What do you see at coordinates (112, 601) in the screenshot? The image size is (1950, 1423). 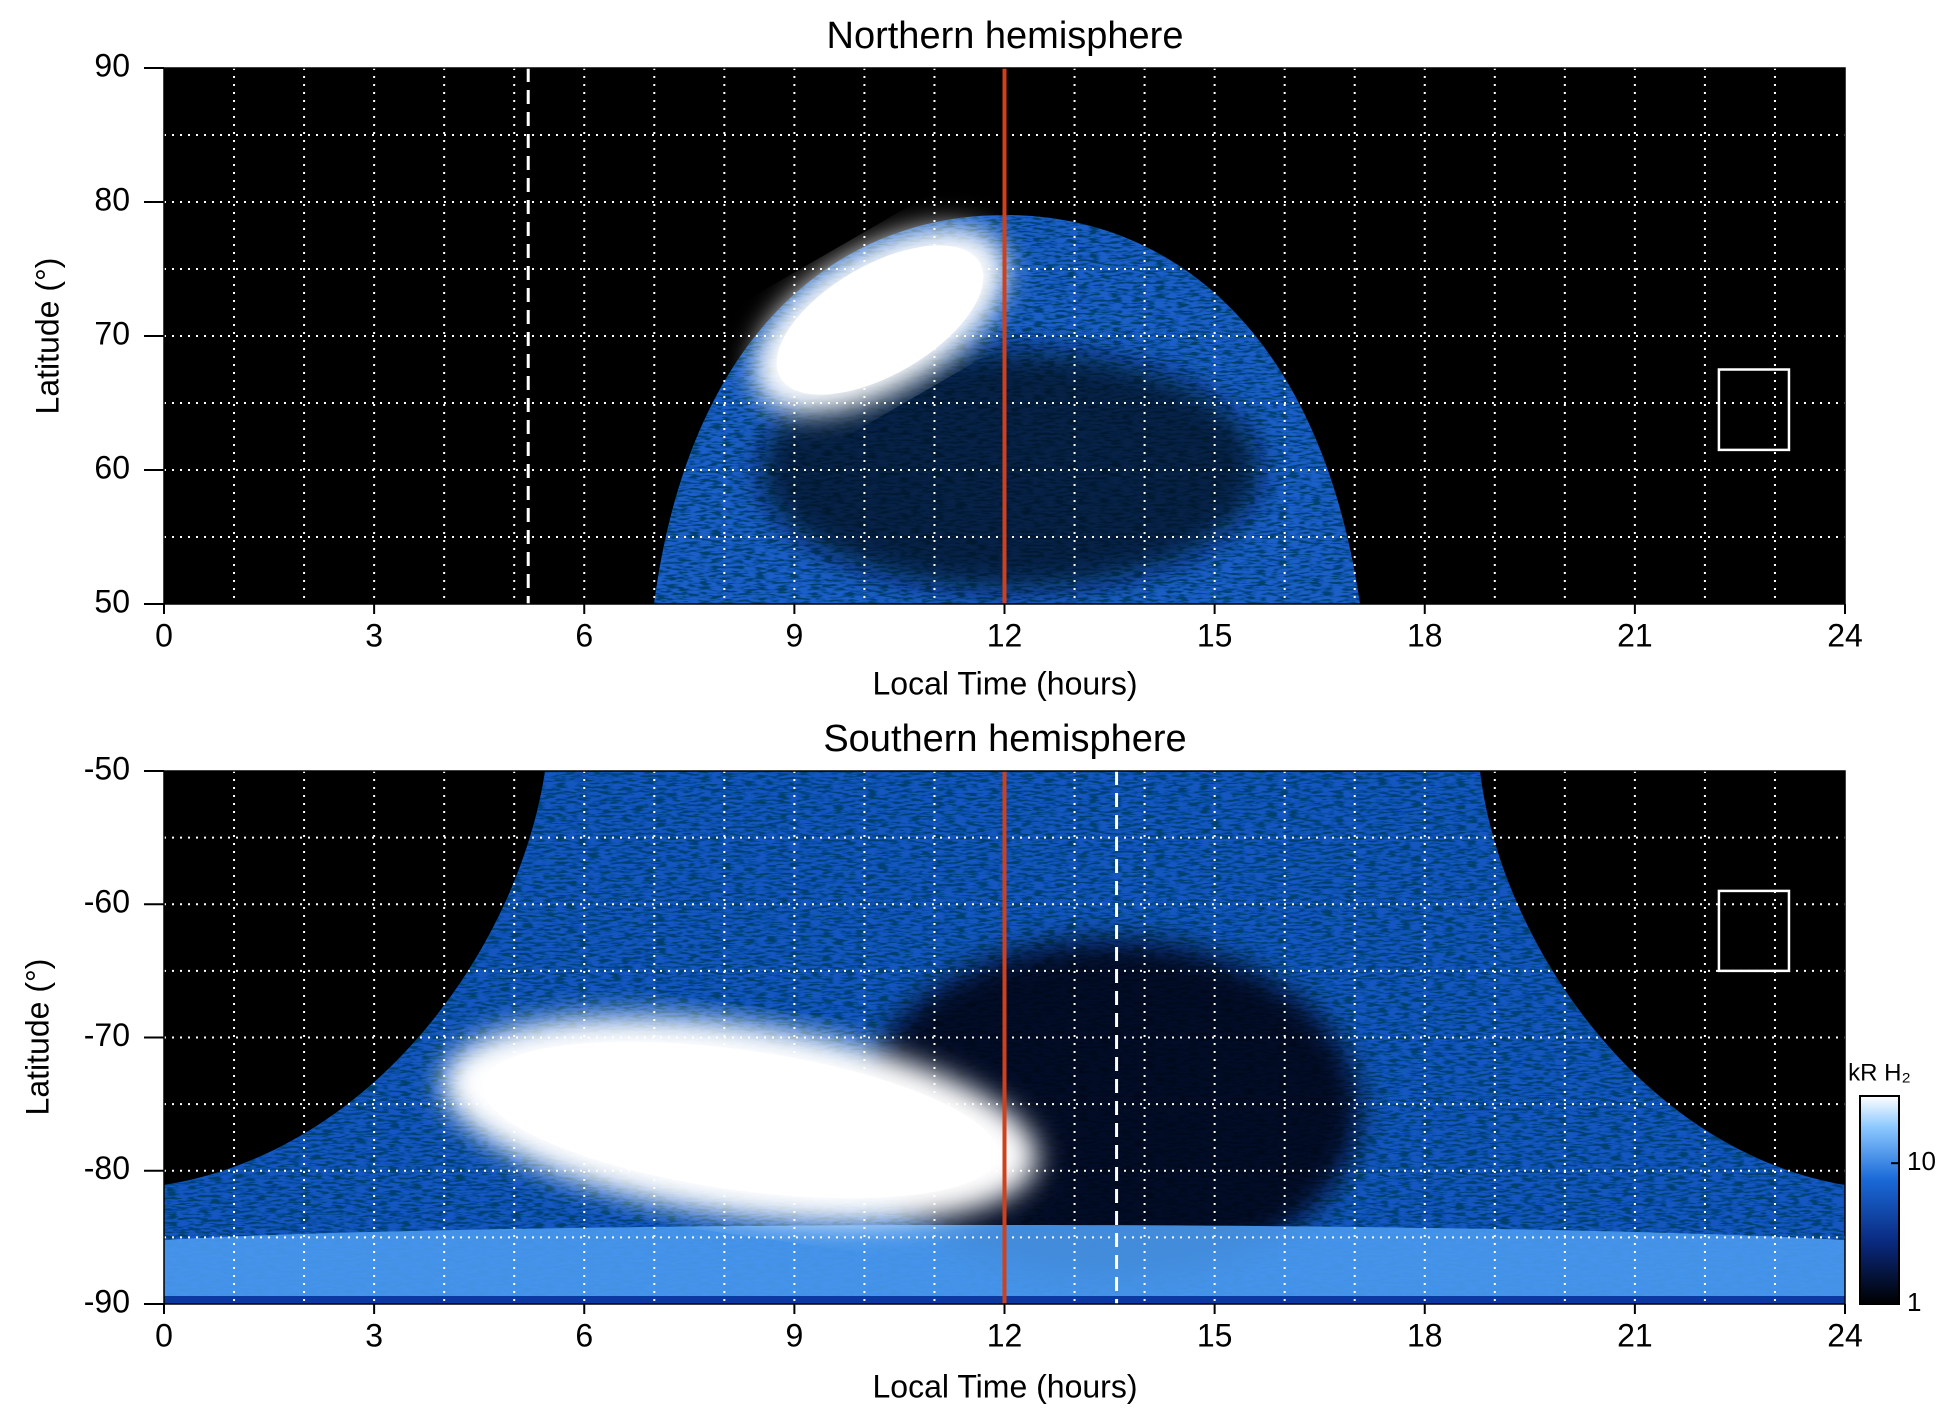 I see `y-tick-label: 50` at bounding box center [112, 601].